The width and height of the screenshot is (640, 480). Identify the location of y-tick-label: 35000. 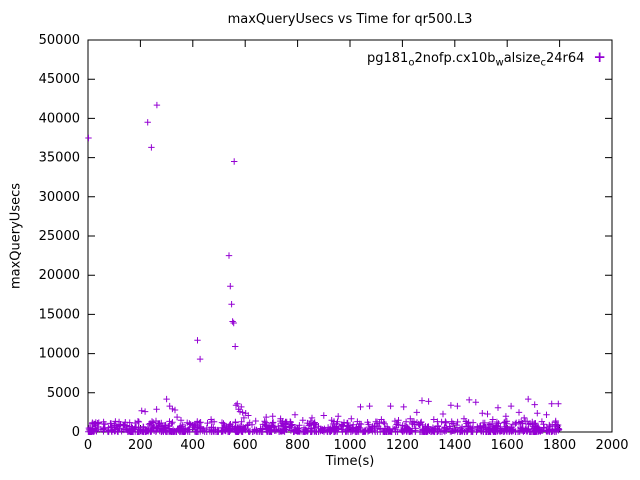
(59, 158).